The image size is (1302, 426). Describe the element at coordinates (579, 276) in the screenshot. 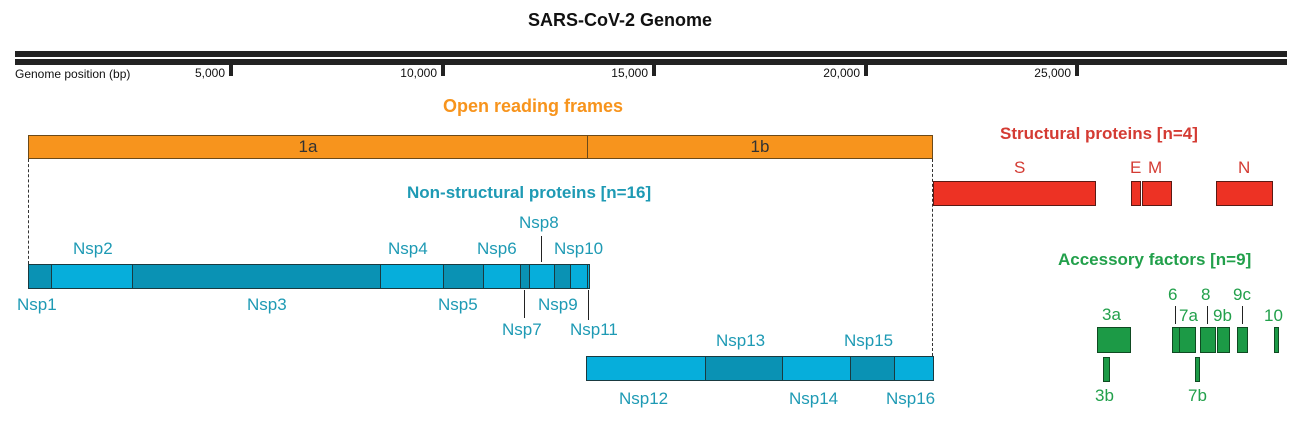

I see `nsp10-segment` at that location.